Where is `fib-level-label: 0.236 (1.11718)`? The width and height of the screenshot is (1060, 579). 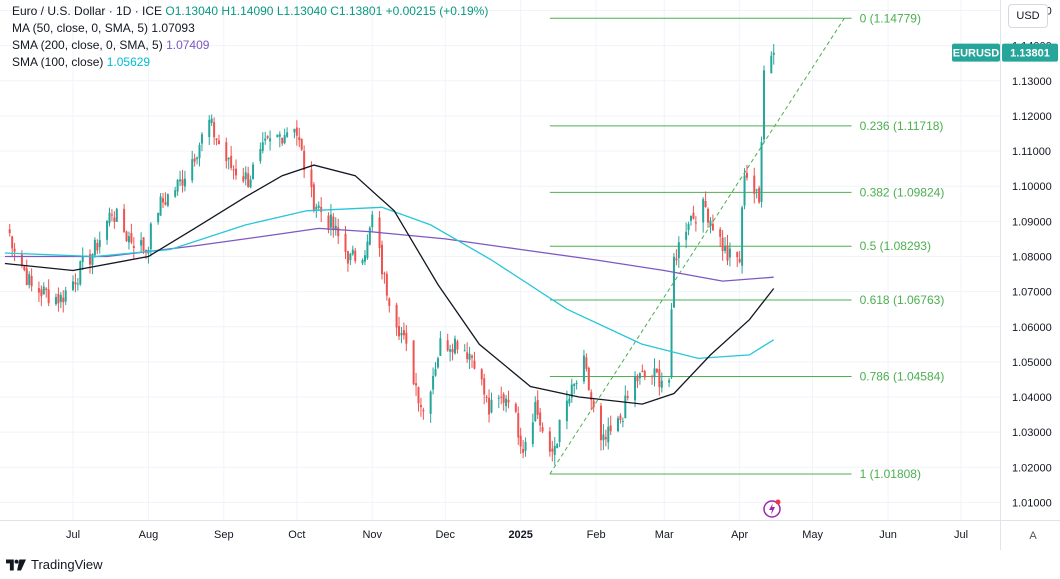 fib-level-label: 0.236 (1.11718) is located at coordinates (902, 126).